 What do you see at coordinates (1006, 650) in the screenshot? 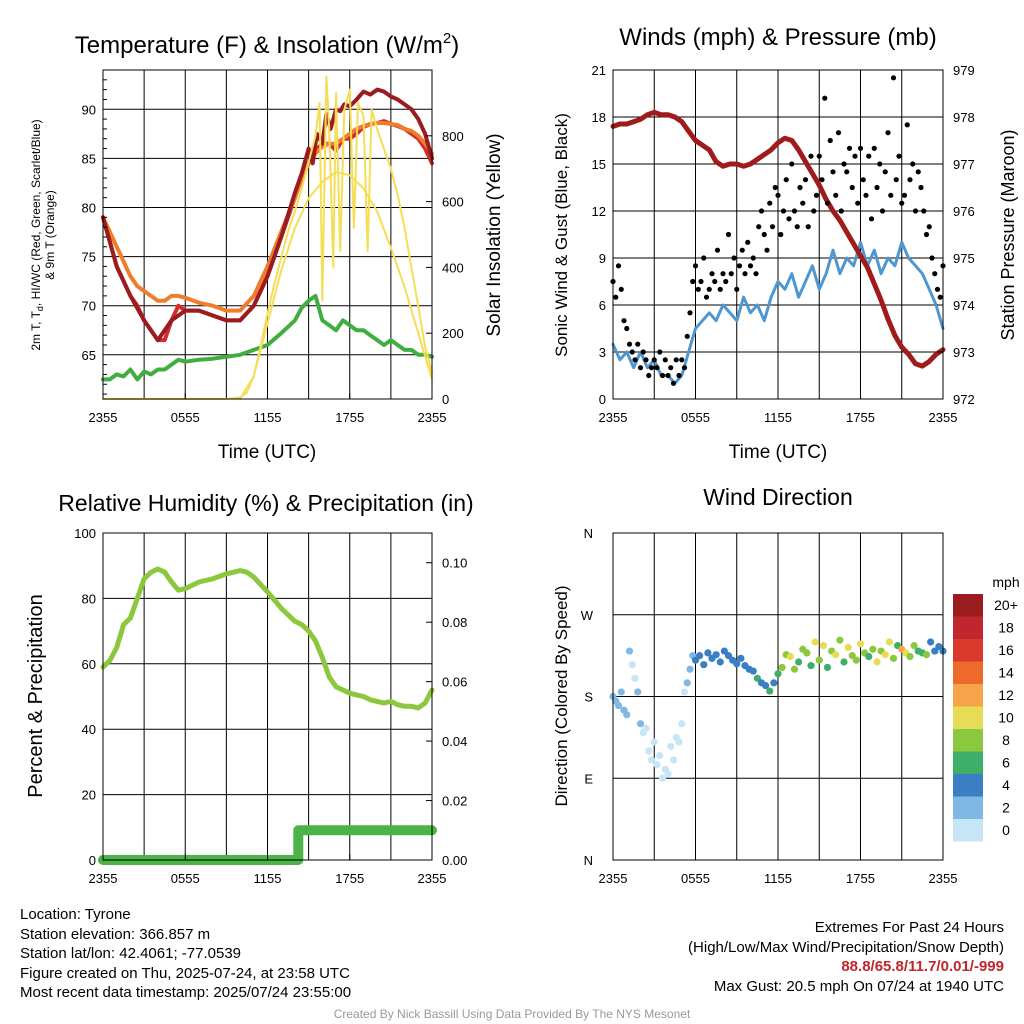
I see `colorbar-label: 16` at bounding box center [1006, 650].